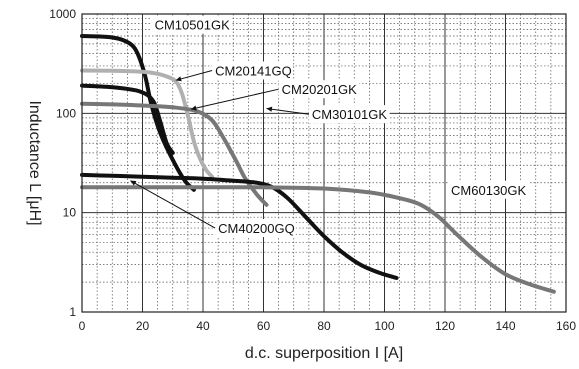 The height and width of the screenshot is (369, 579). I want to click on series-label-cm10501gk: CM10501GK, so click(192, 25).